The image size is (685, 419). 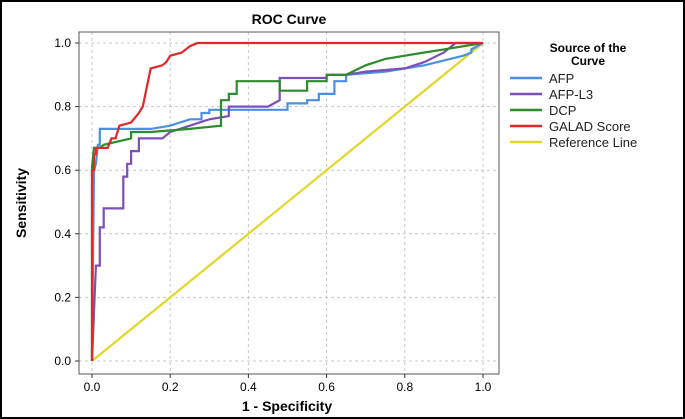 What do you see at coordinates (62, 234) in the screenshot?
I see `y-tick-label: 0.4` at bounding box center [62, 234].